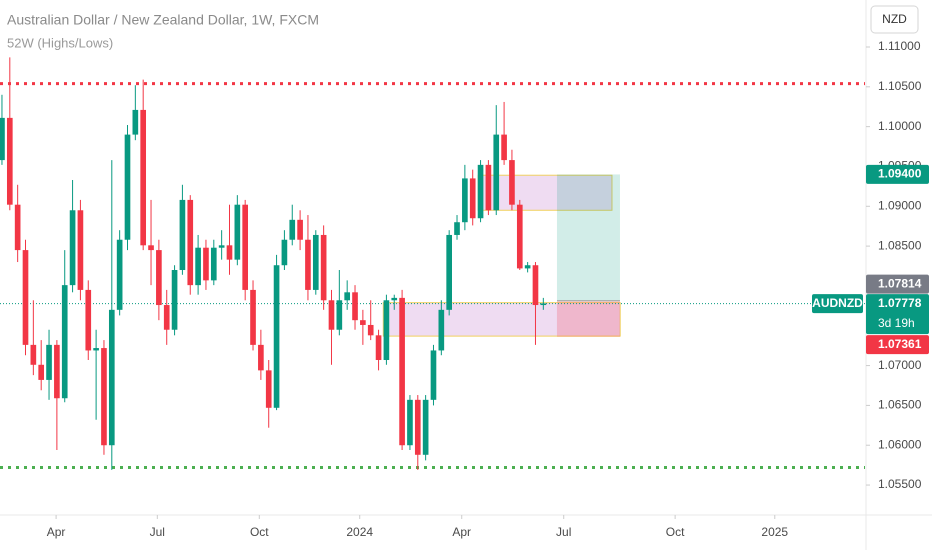 The width and height of the screenshot is (932, 550). I want to click on stop-price-label: 1.07361, so click(900, 344).